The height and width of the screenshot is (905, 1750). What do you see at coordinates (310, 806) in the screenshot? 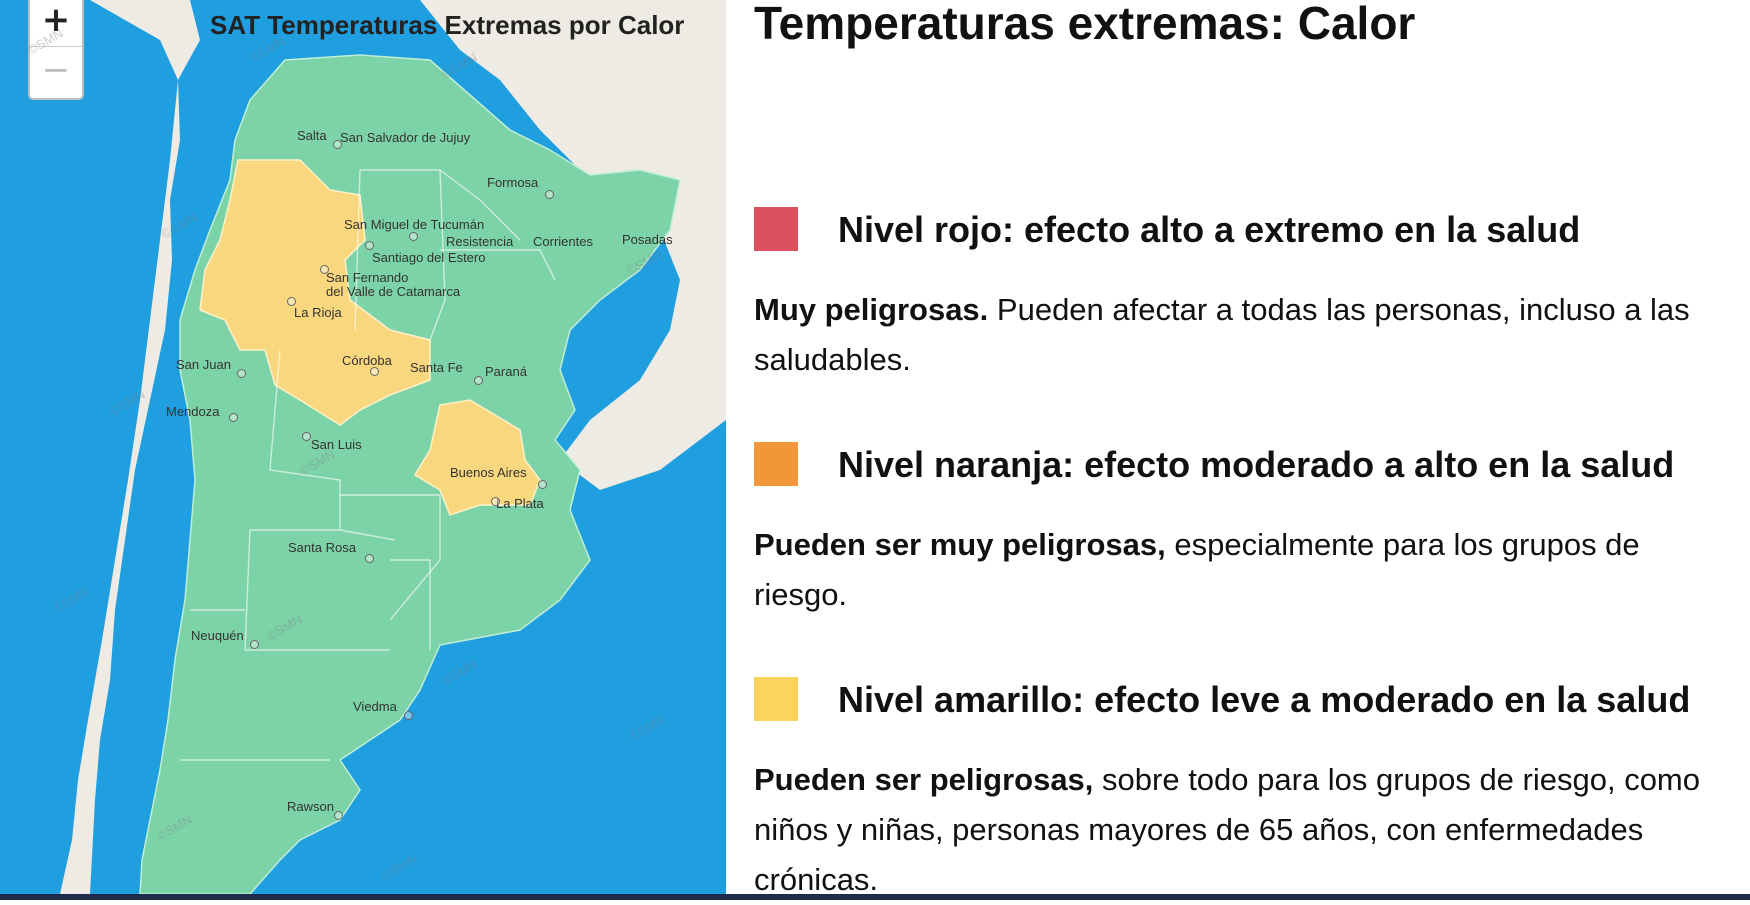
I see `city-label: Rawson` at bounding box center [310, 806].